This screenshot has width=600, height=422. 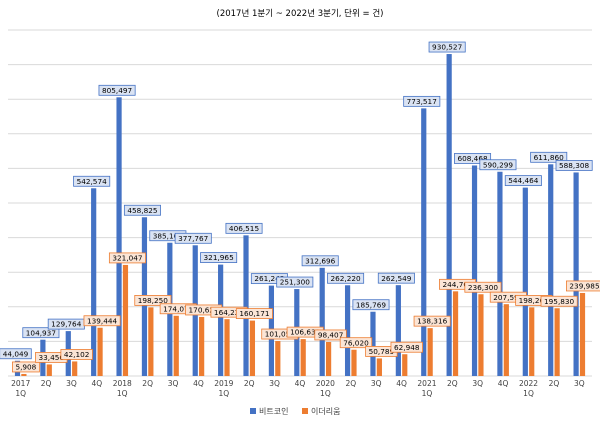 I want to click on data-label-text: 385,163, so click(x=168, y=235).